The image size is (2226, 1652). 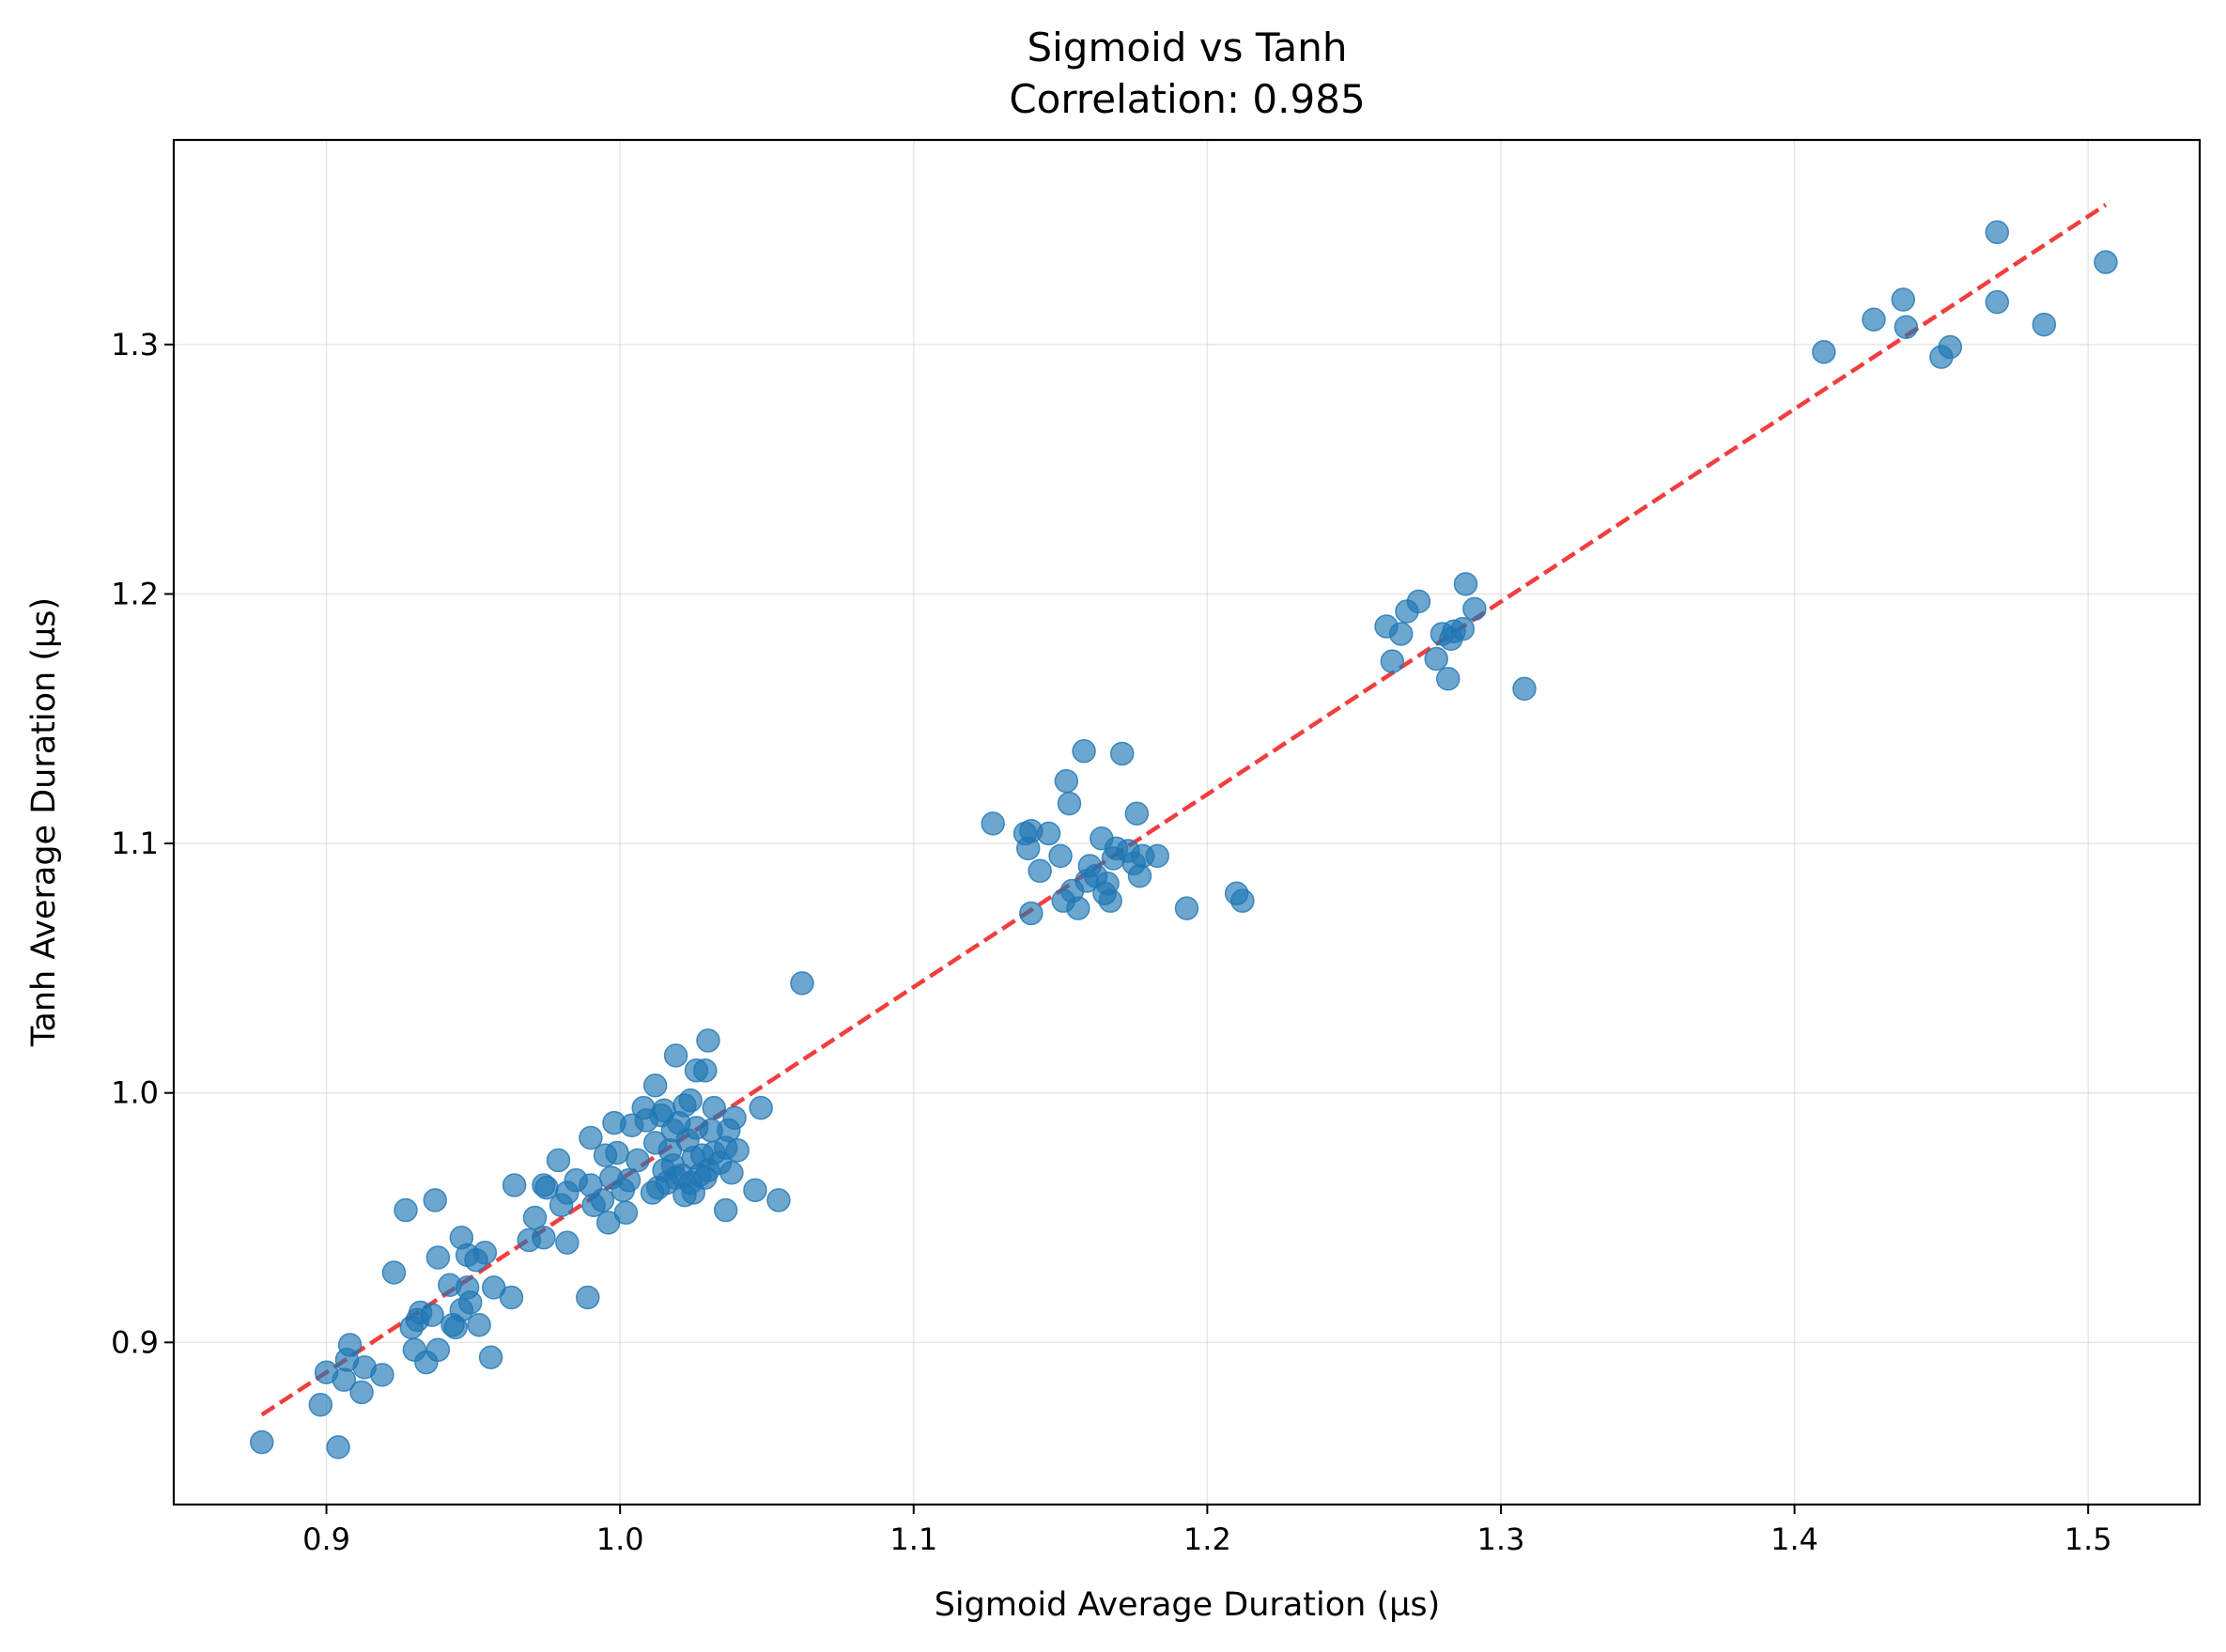 I want to click on x-tick-label: 0.9, so click(x=326, y=1539).